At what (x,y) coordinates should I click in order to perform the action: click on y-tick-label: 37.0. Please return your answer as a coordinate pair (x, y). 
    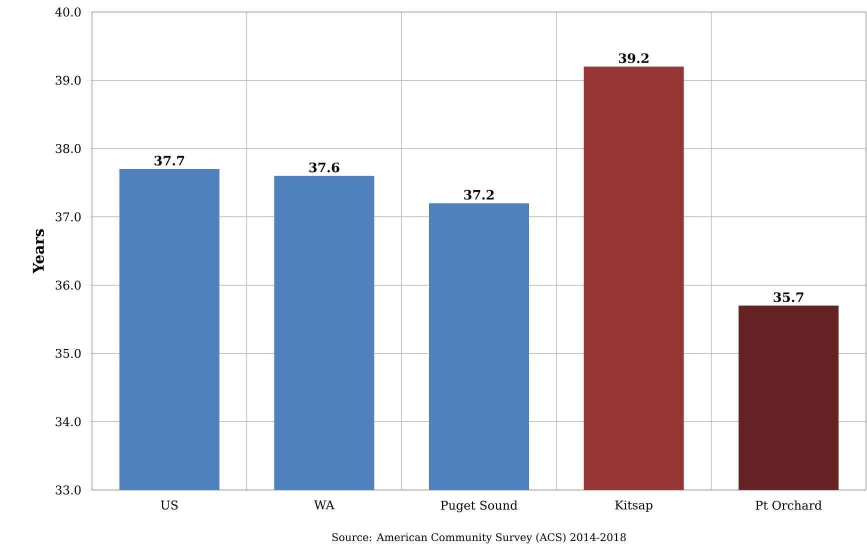
    Looking at the image, I should click on (68, 217).